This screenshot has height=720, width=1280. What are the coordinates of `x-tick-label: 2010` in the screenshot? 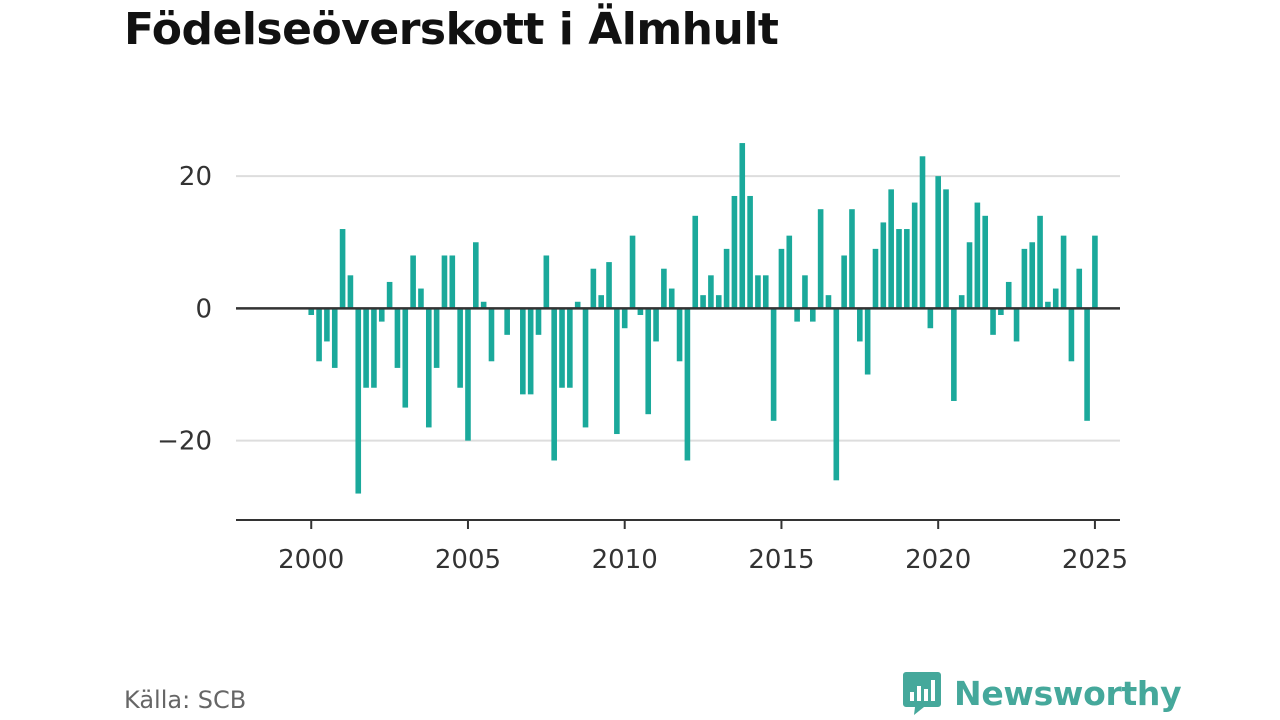 It's located at (625, 560).